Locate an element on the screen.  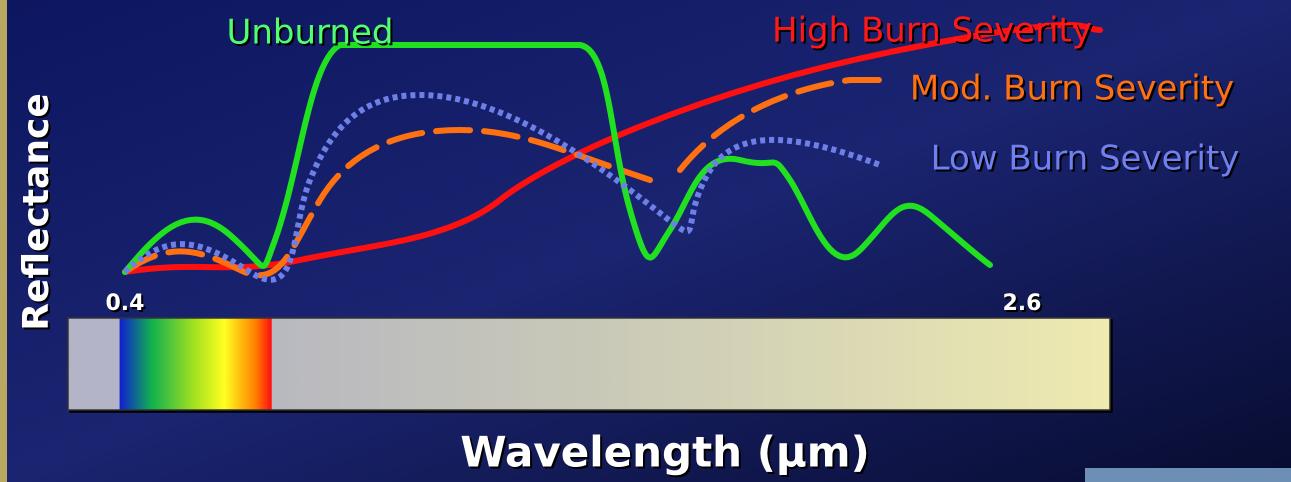
corner-strip is located at coordinates (1188, 475).